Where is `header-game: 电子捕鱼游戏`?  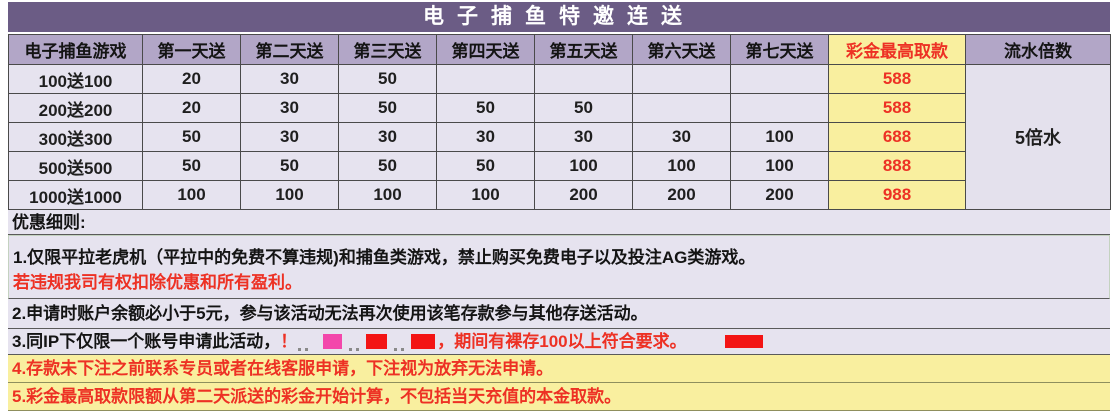 header-game: 电子捕鱼游戏 is located at coordinates (75, 49).